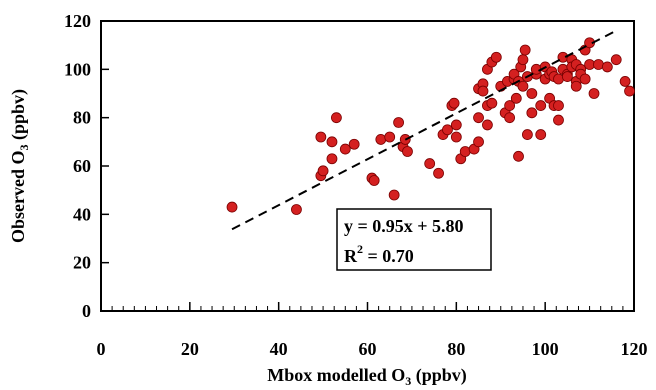 This screenshot has height=390, width=656. What do you see at coordinates (82, 118) in the screenshot?
I see `y-tick-label: 80` at bounding box center [82, 118].